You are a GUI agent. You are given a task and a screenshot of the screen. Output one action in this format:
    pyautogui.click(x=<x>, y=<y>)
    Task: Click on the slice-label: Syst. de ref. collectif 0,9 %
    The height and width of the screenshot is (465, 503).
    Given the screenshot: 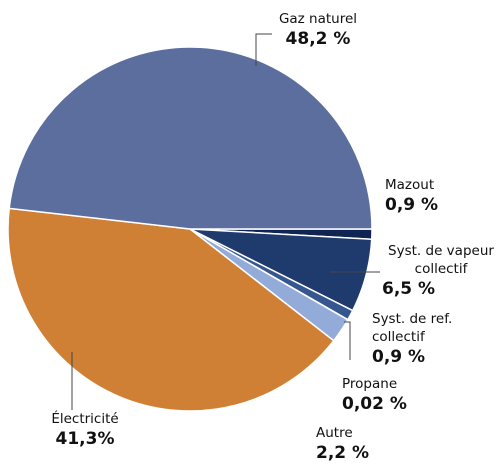 What is the action you would take?
    pyautogui.click(x=427, y=339)
    